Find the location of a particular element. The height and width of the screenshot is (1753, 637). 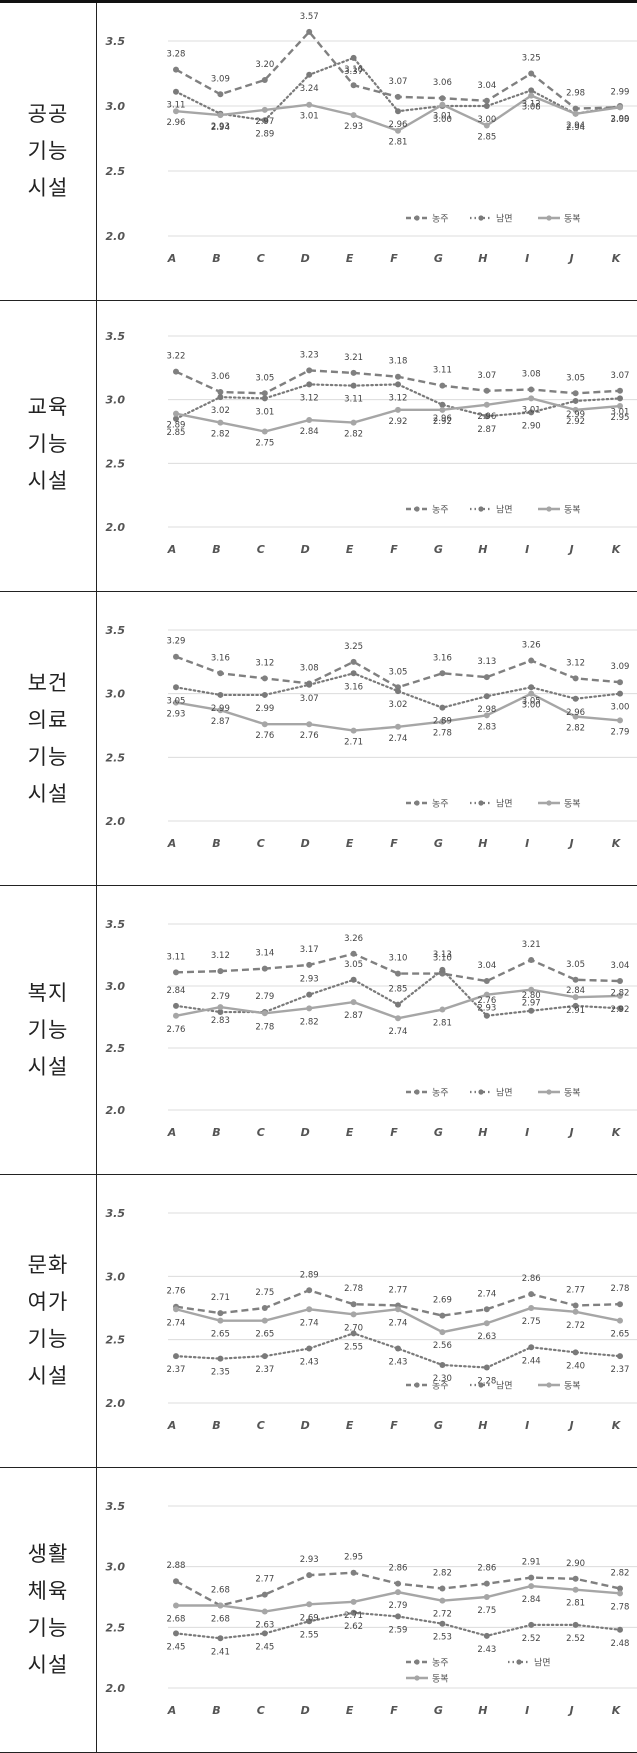

data-label: 2.56 is located at coordinates (442, 1346).